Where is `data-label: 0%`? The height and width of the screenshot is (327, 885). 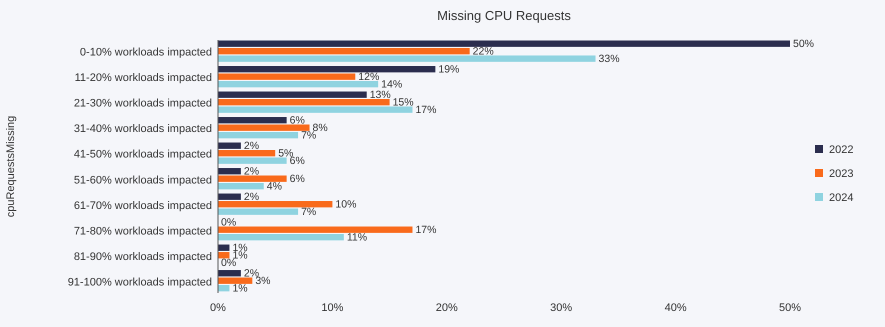 data-label: 0% is located at coordinates (228, 222).